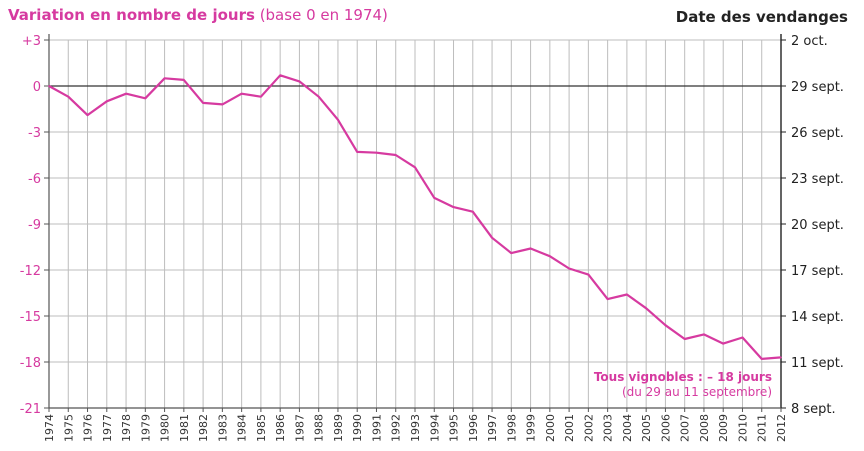 The image size is (864, 451). I want to click on x-tick-label: 1983, so click(222, 428).